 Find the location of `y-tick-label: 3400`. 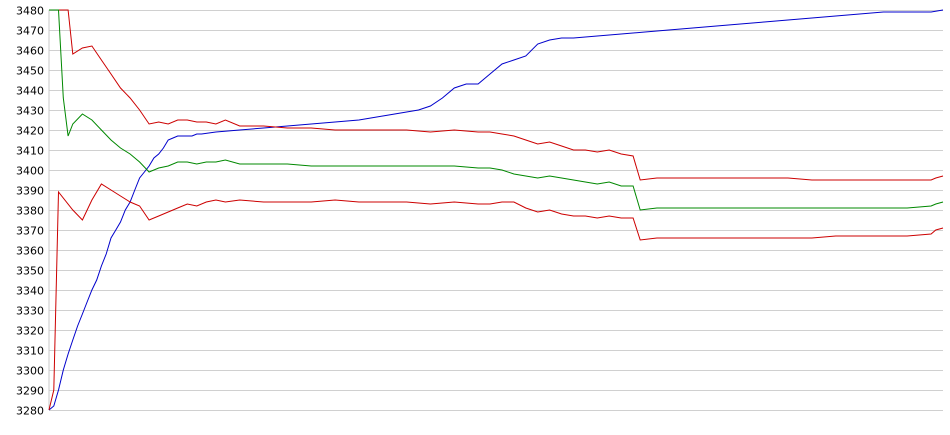

y-tick-label: 3400 is located at coordinates (30, 171).